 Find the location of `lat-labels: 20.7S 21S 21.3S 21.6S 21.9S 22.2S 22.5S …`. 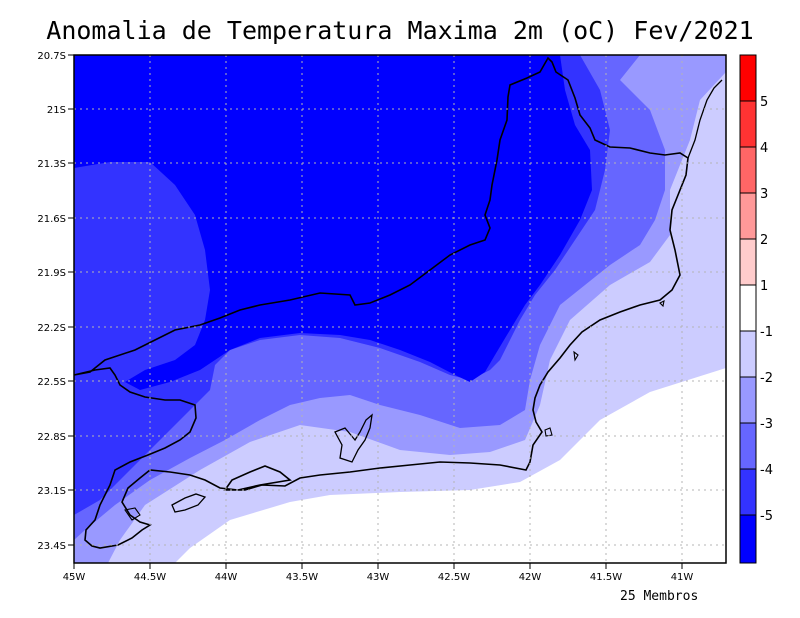

lat-labels: 20.7S 21S 21.3S 21.6S 21.9S 22.2S 22.5S … is located at coordinates (51, 301).